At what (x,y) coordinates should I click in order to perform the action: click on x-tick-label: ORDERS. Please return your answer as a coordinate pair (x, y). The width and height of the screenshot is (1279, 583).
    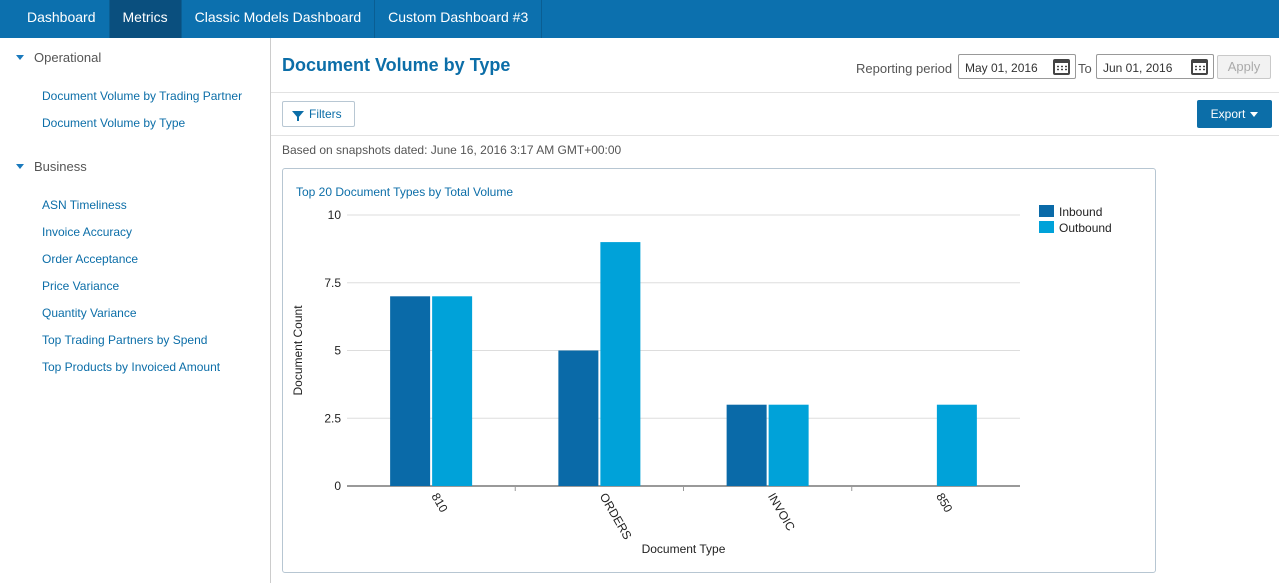
    Looking at the image, I should click on (616, 516).